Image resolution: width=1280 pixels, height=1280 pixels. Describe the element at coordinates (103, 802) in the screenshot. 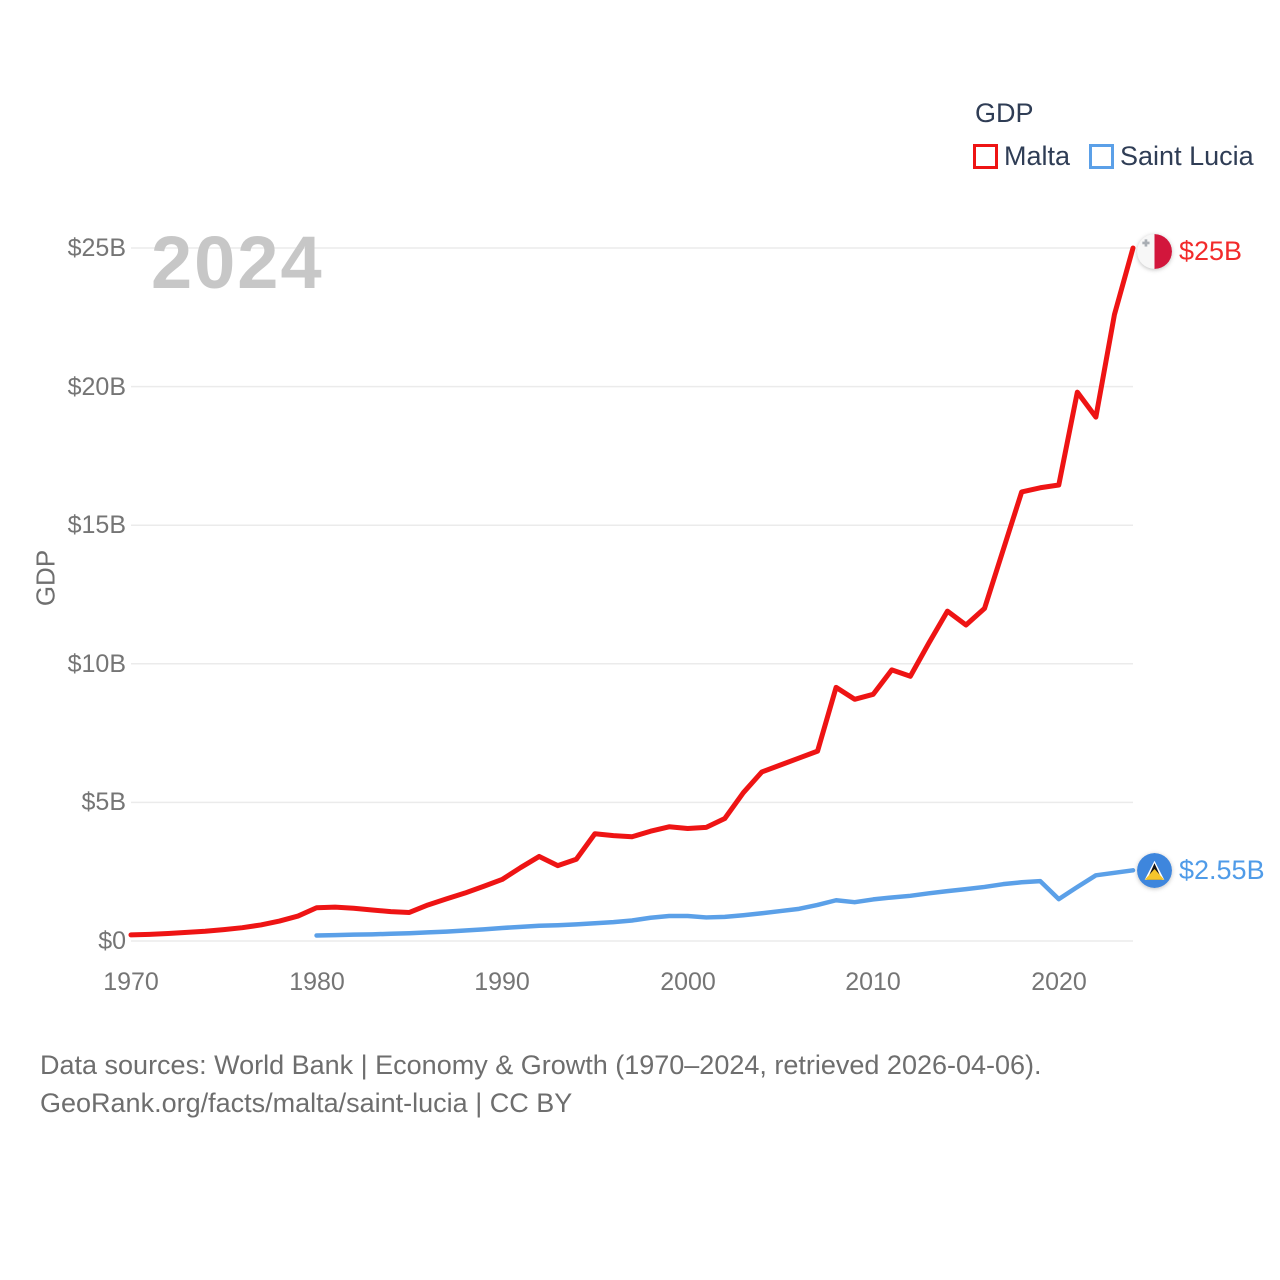

I see `y-tick-5b: $5B` at that location.